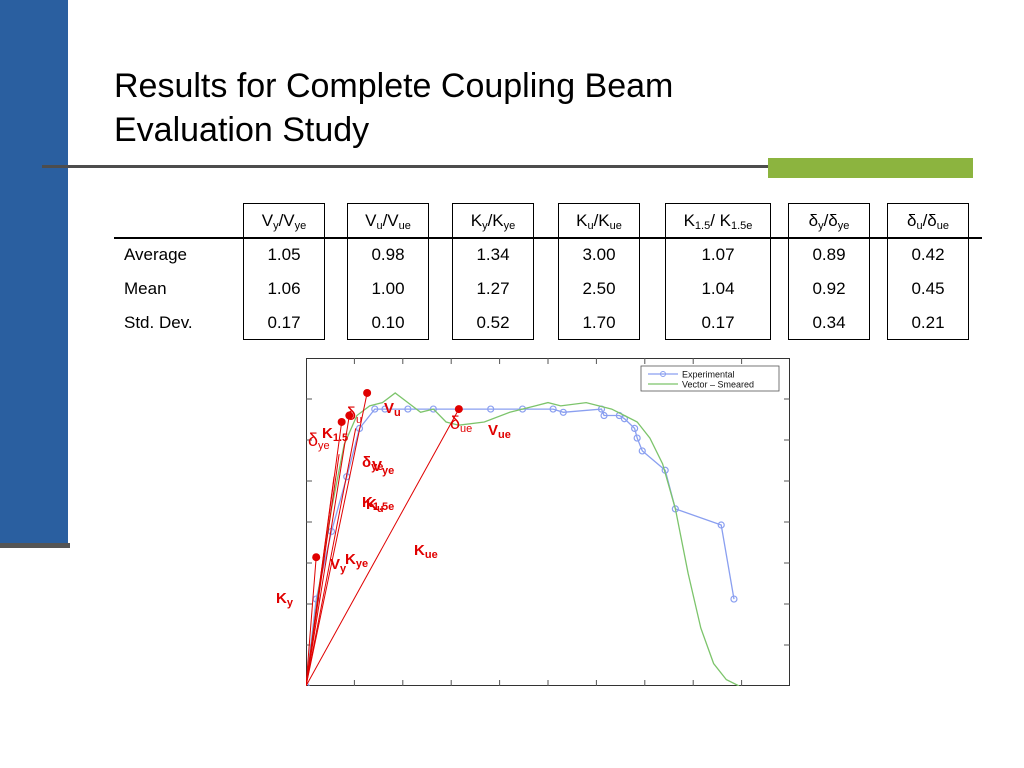 This screenshot has width=1024, height=768. What do you see at coordinates (375, 505) in the screenshot?
I see `chart-annotation: Ku` at bounding box center [375, 505].